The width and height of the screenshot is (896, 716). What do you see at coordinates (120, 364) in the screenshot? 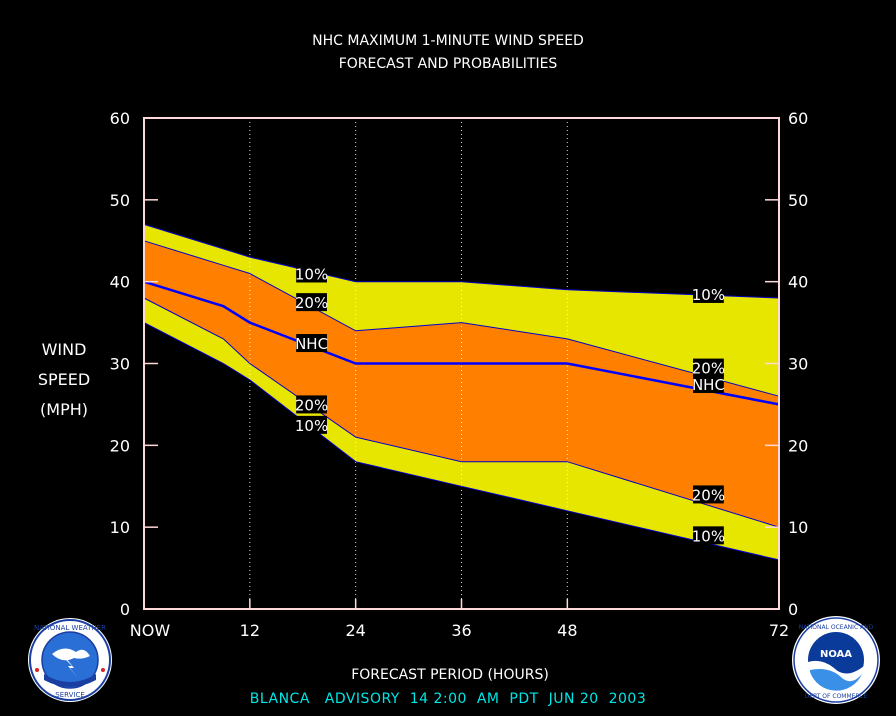
I see `y-tick-label-left-30: 30` at bounding box center [120, 364].